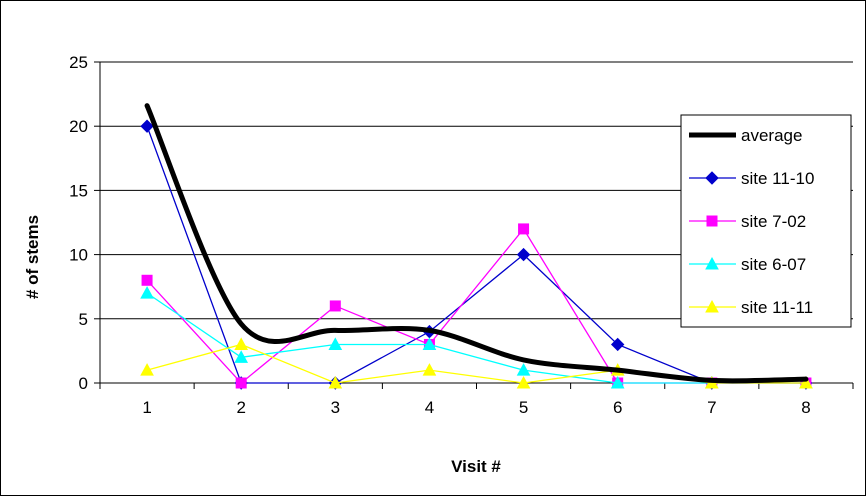  Describe the element at coordinates (777, 307) in the screenshot. I see `legend-label: site 11-11` at that location.